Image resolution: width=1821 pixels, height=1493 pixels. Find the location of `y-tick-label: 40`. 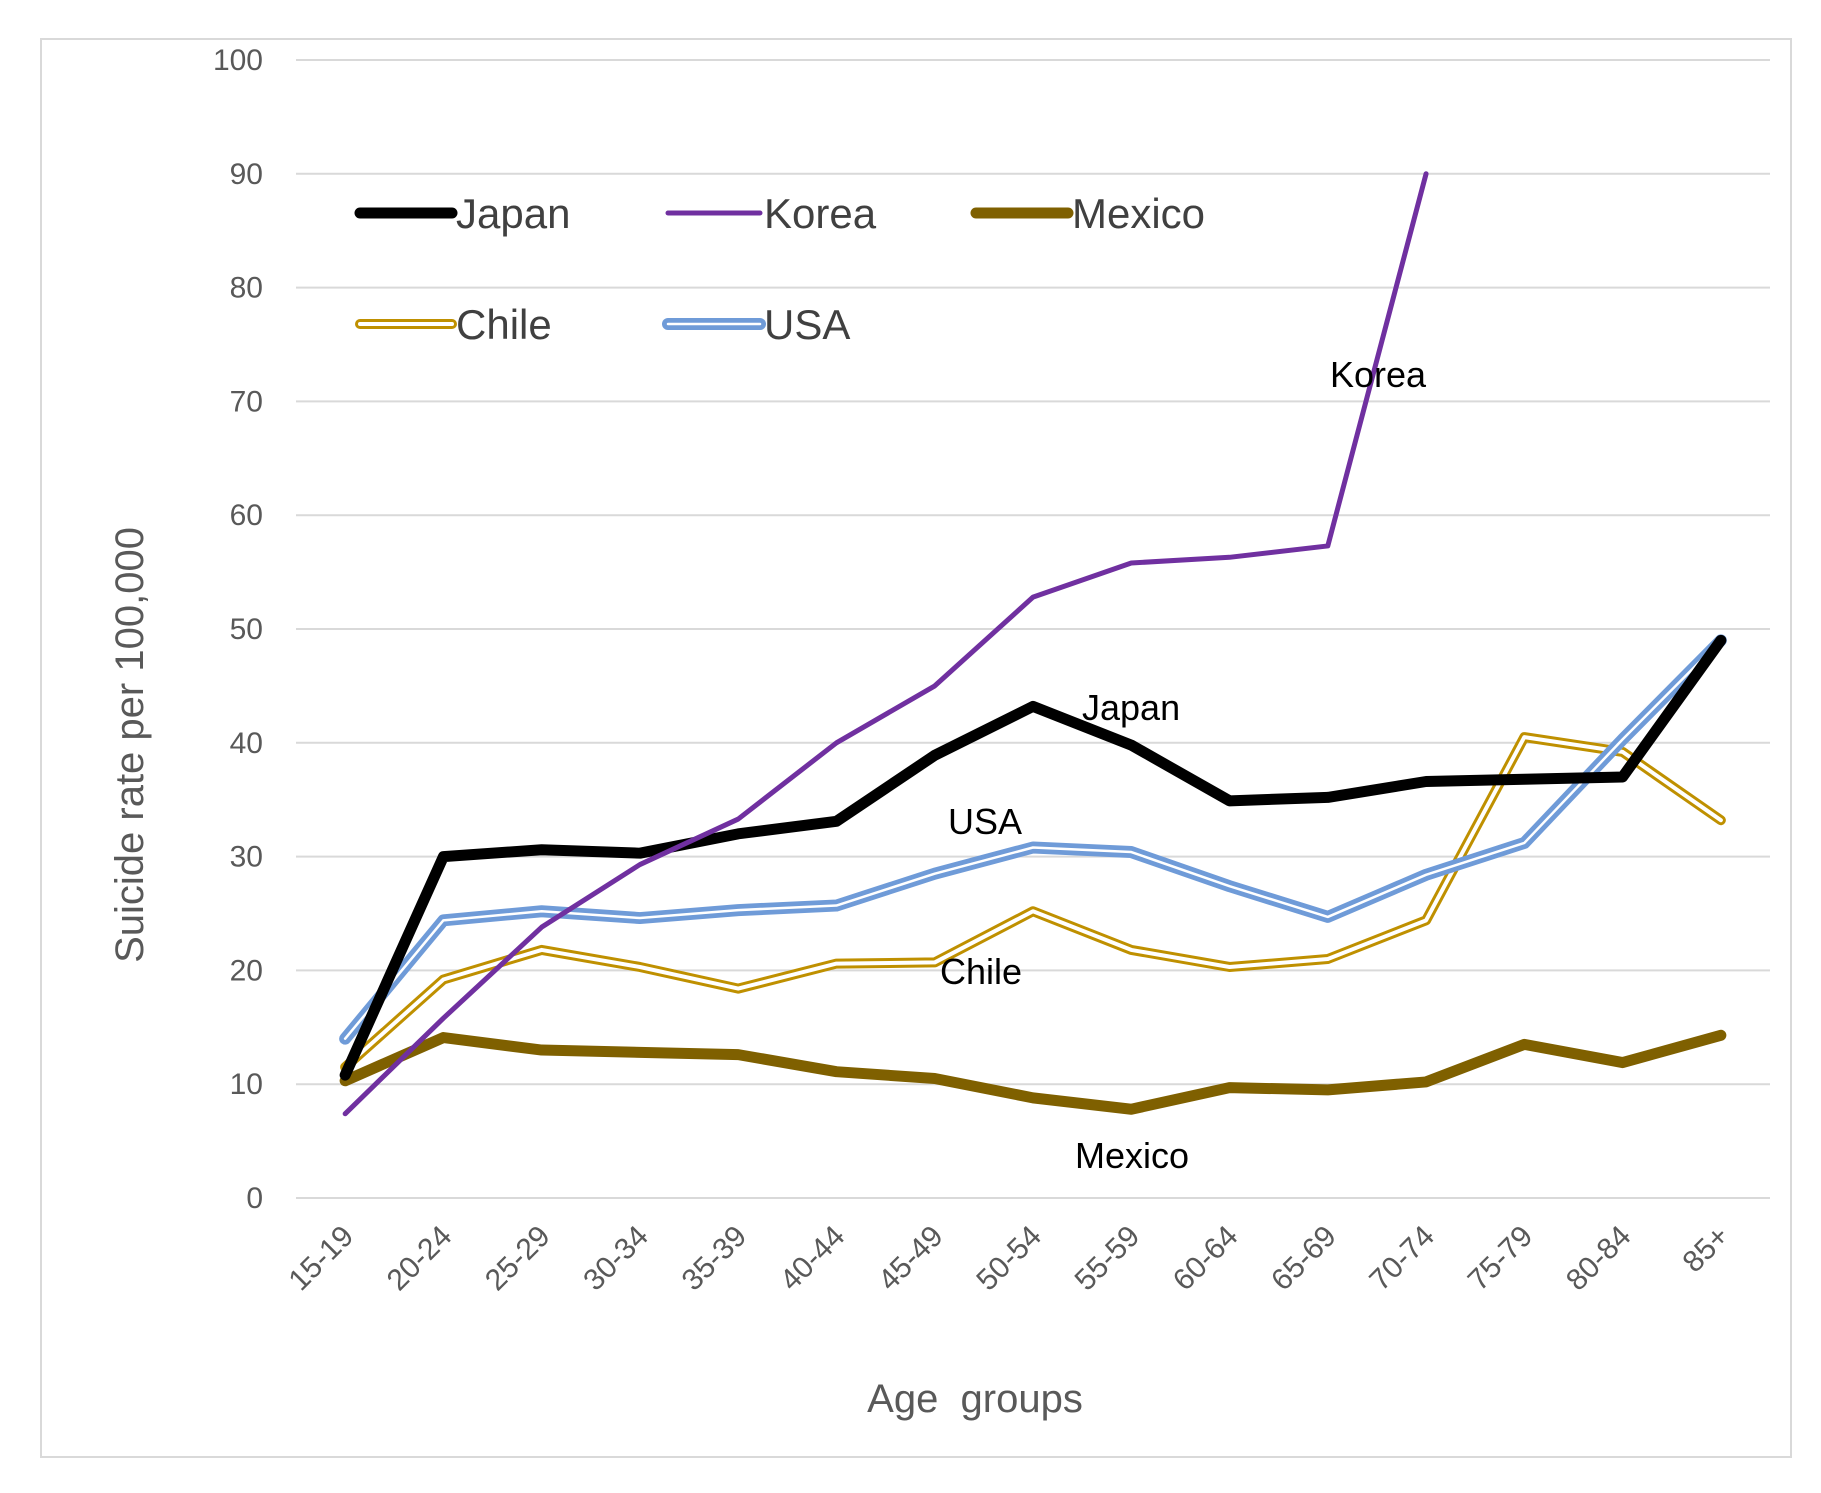

y-tick-label: 40 is located at coordinates (246, 743).